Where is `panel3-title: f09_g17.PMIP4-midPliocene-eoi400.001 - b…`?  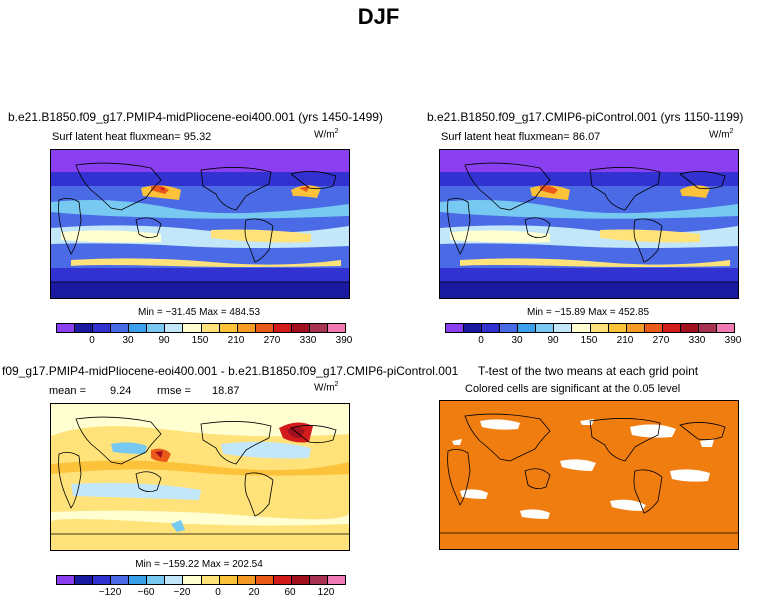 panel3-title: f09_g17.PMIP4-midPliocene-eoi400.001 - b… is located at coordinates (230, 371).